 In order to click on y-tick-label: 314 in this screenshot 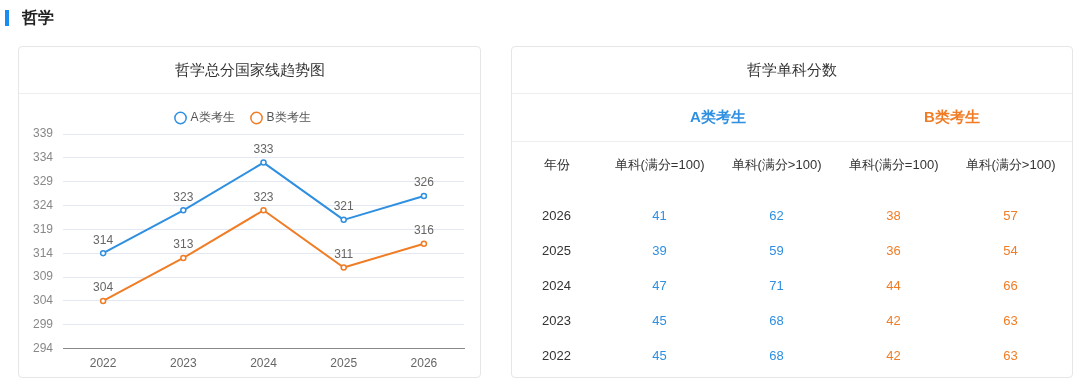, I will do `click(43, 252)`.